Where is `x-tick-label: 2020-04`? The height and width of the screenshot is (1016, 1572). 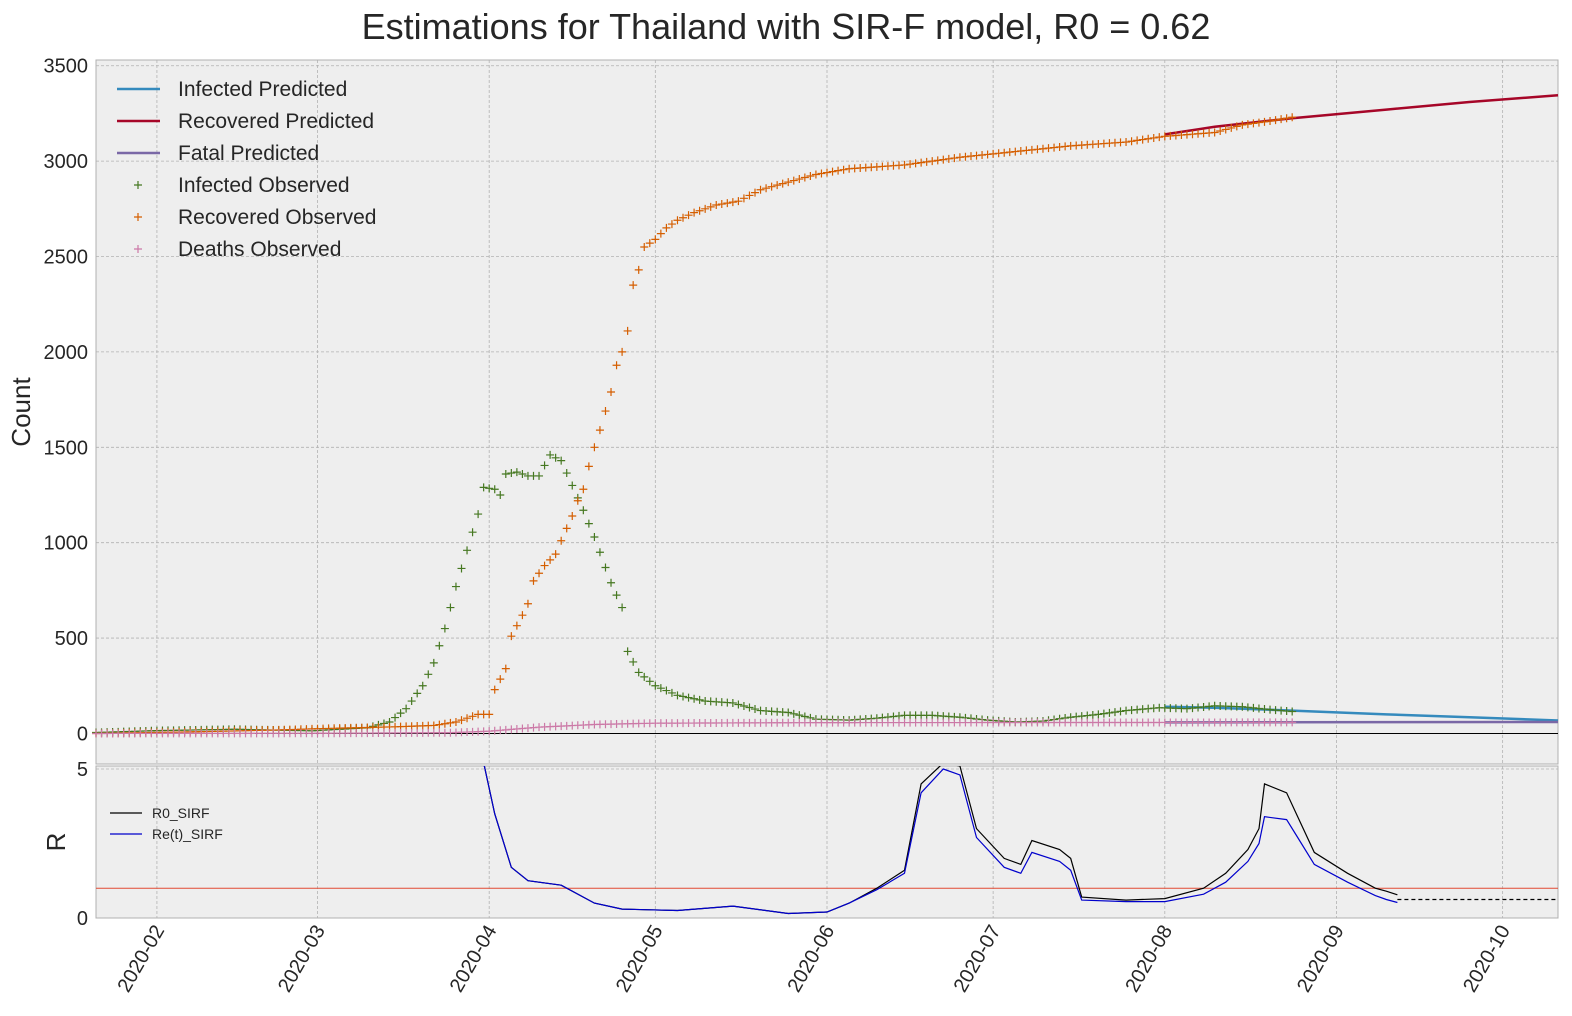 x-tick-label: 2020-04 is located at coordinates (474, 959).